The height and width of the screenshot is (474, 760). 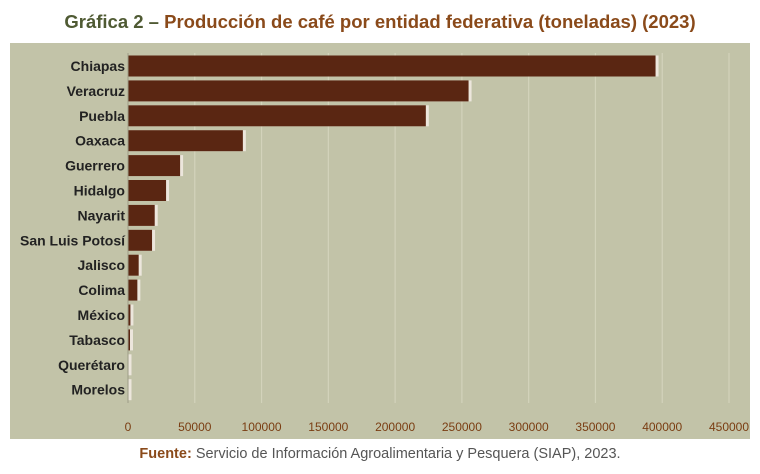 What do you see at coordinates (729, 427) in the screenshot?
I see `x-tick-label-9: 450000` at bounding box center [729, 427].